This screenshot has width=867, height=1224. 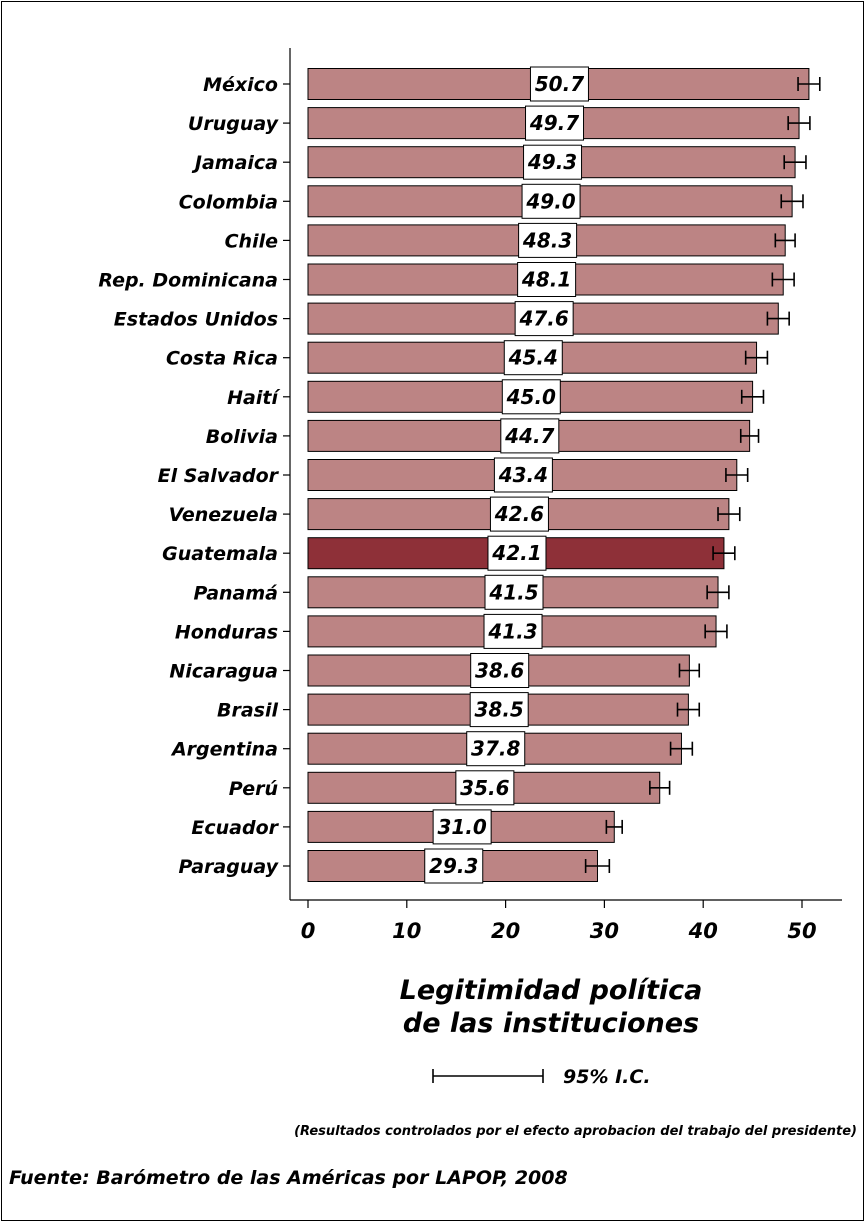 I want to click on error-bar-paraguay, so click(x=597, y=866).